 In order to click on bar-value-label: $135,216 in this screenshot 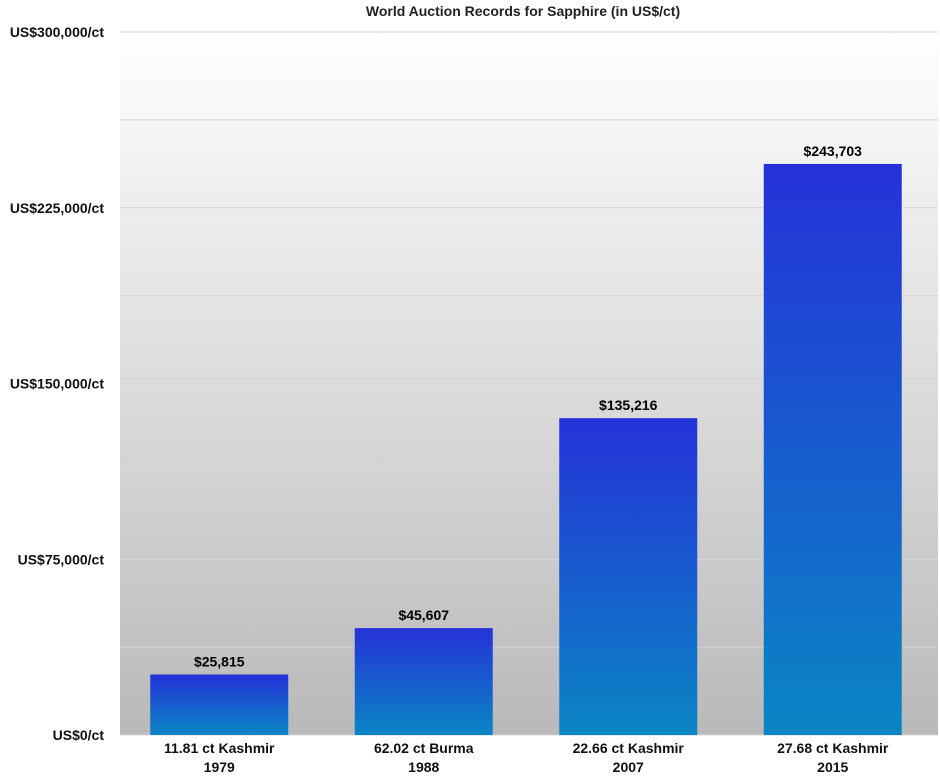, I will do `click(628, 405)`.